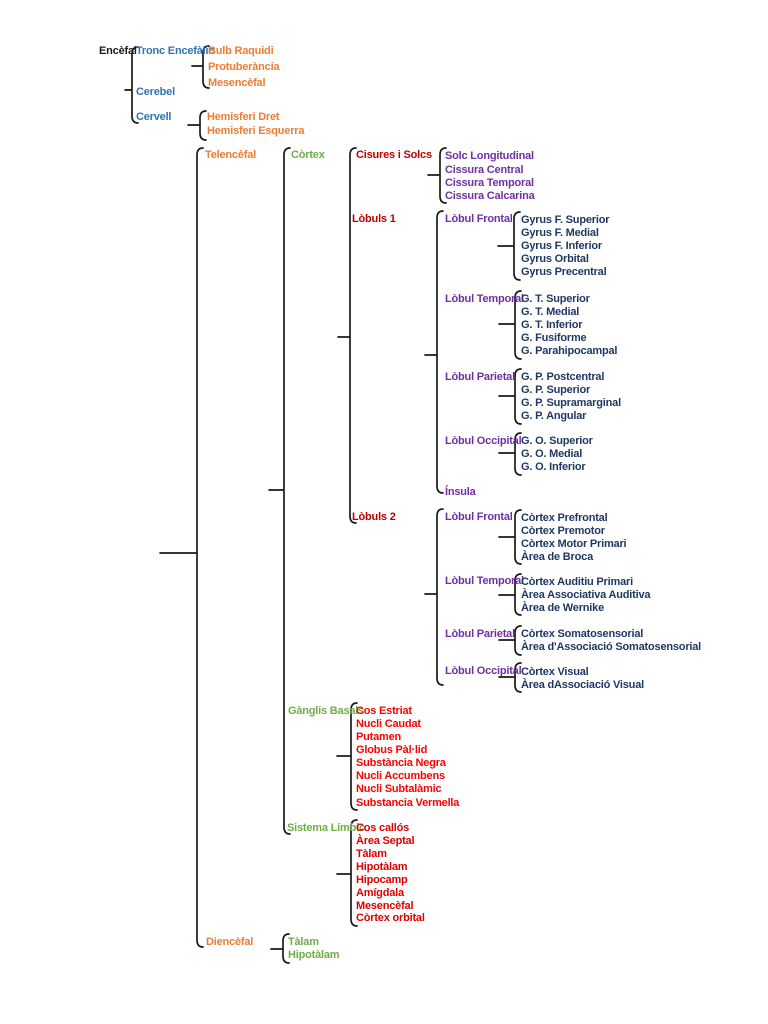 The height and width of the screenshot is (1024, 768). What do you see at coordinates (577, 582) in the screenshot?
I see `node-cortex-auditiu-primari: Còrtex Auditiu Primari` at bounding box center [577, 582].